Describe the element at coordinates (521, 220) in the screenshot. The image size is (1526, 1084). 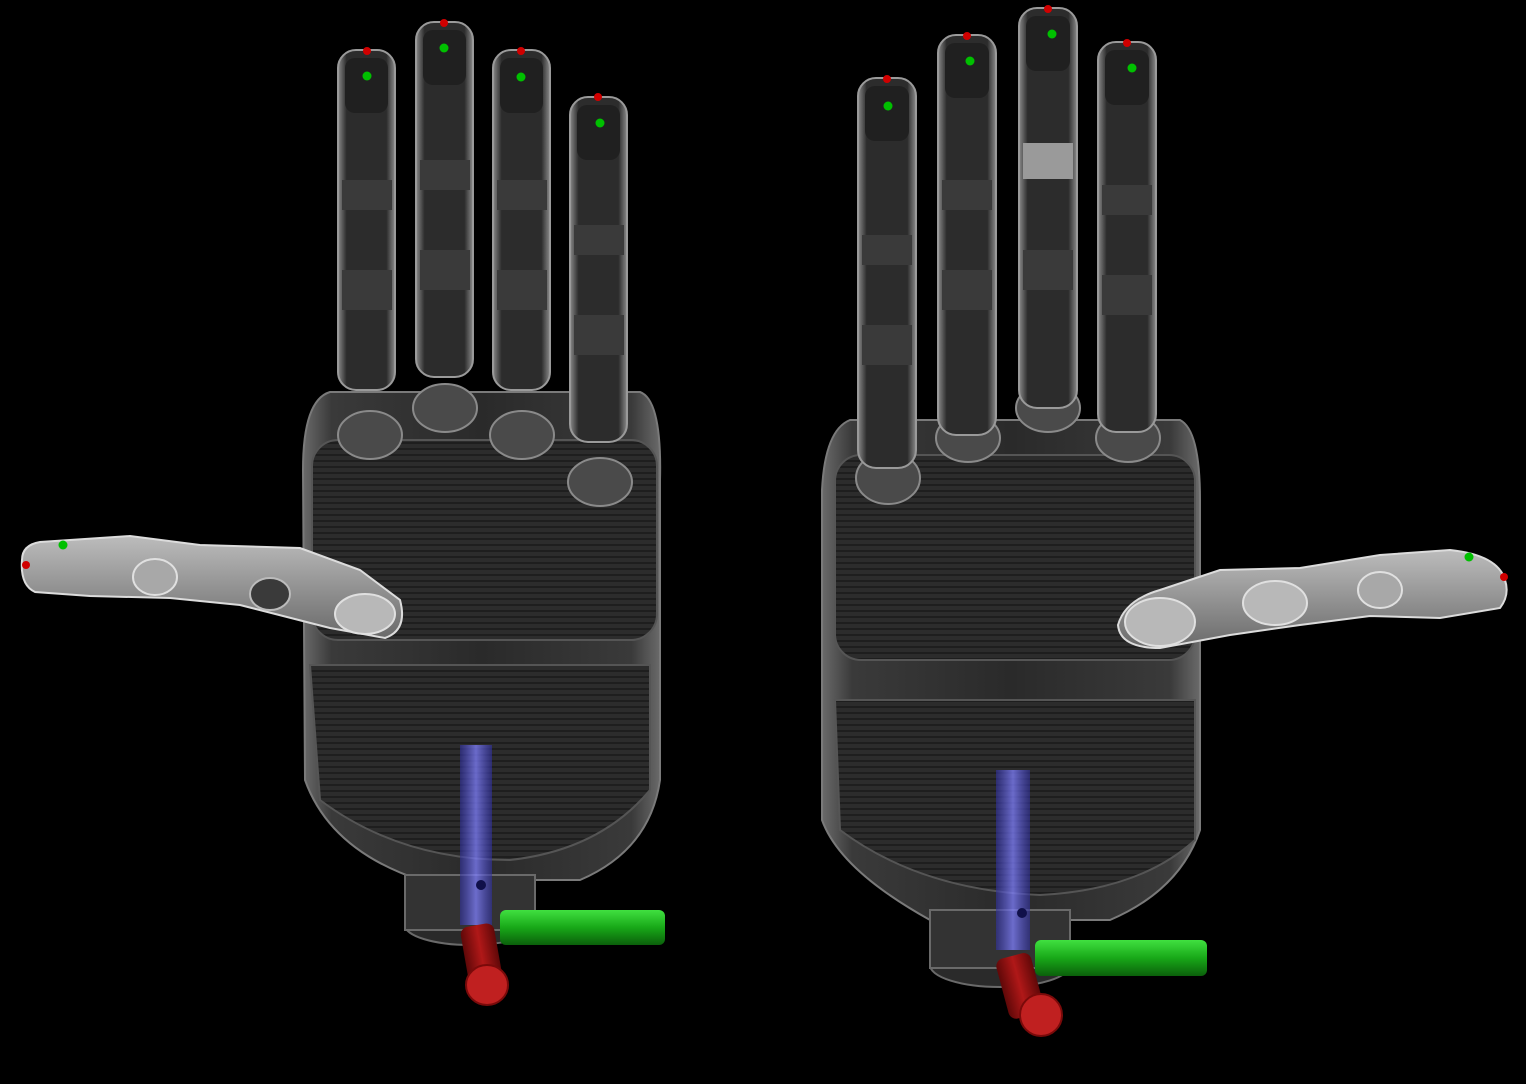
I see `left-finger-ring` at that location.